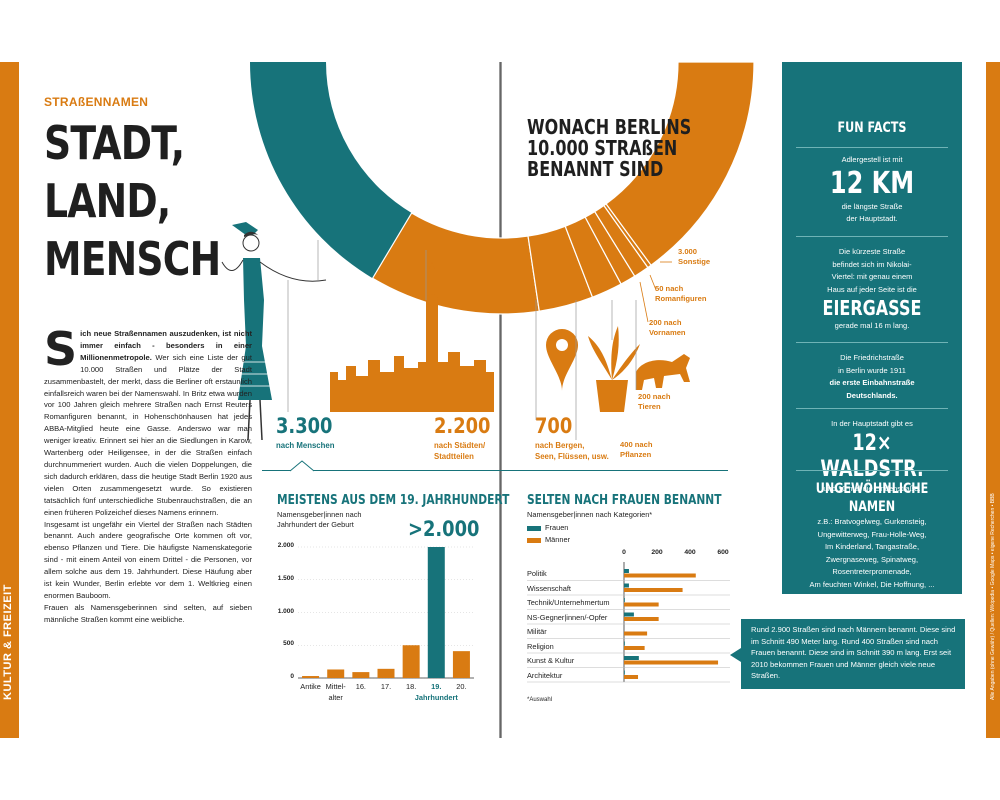 The width and height of the screenshot is (1000, 800). I want to click on women-xtick: 400, so click(690, 552).